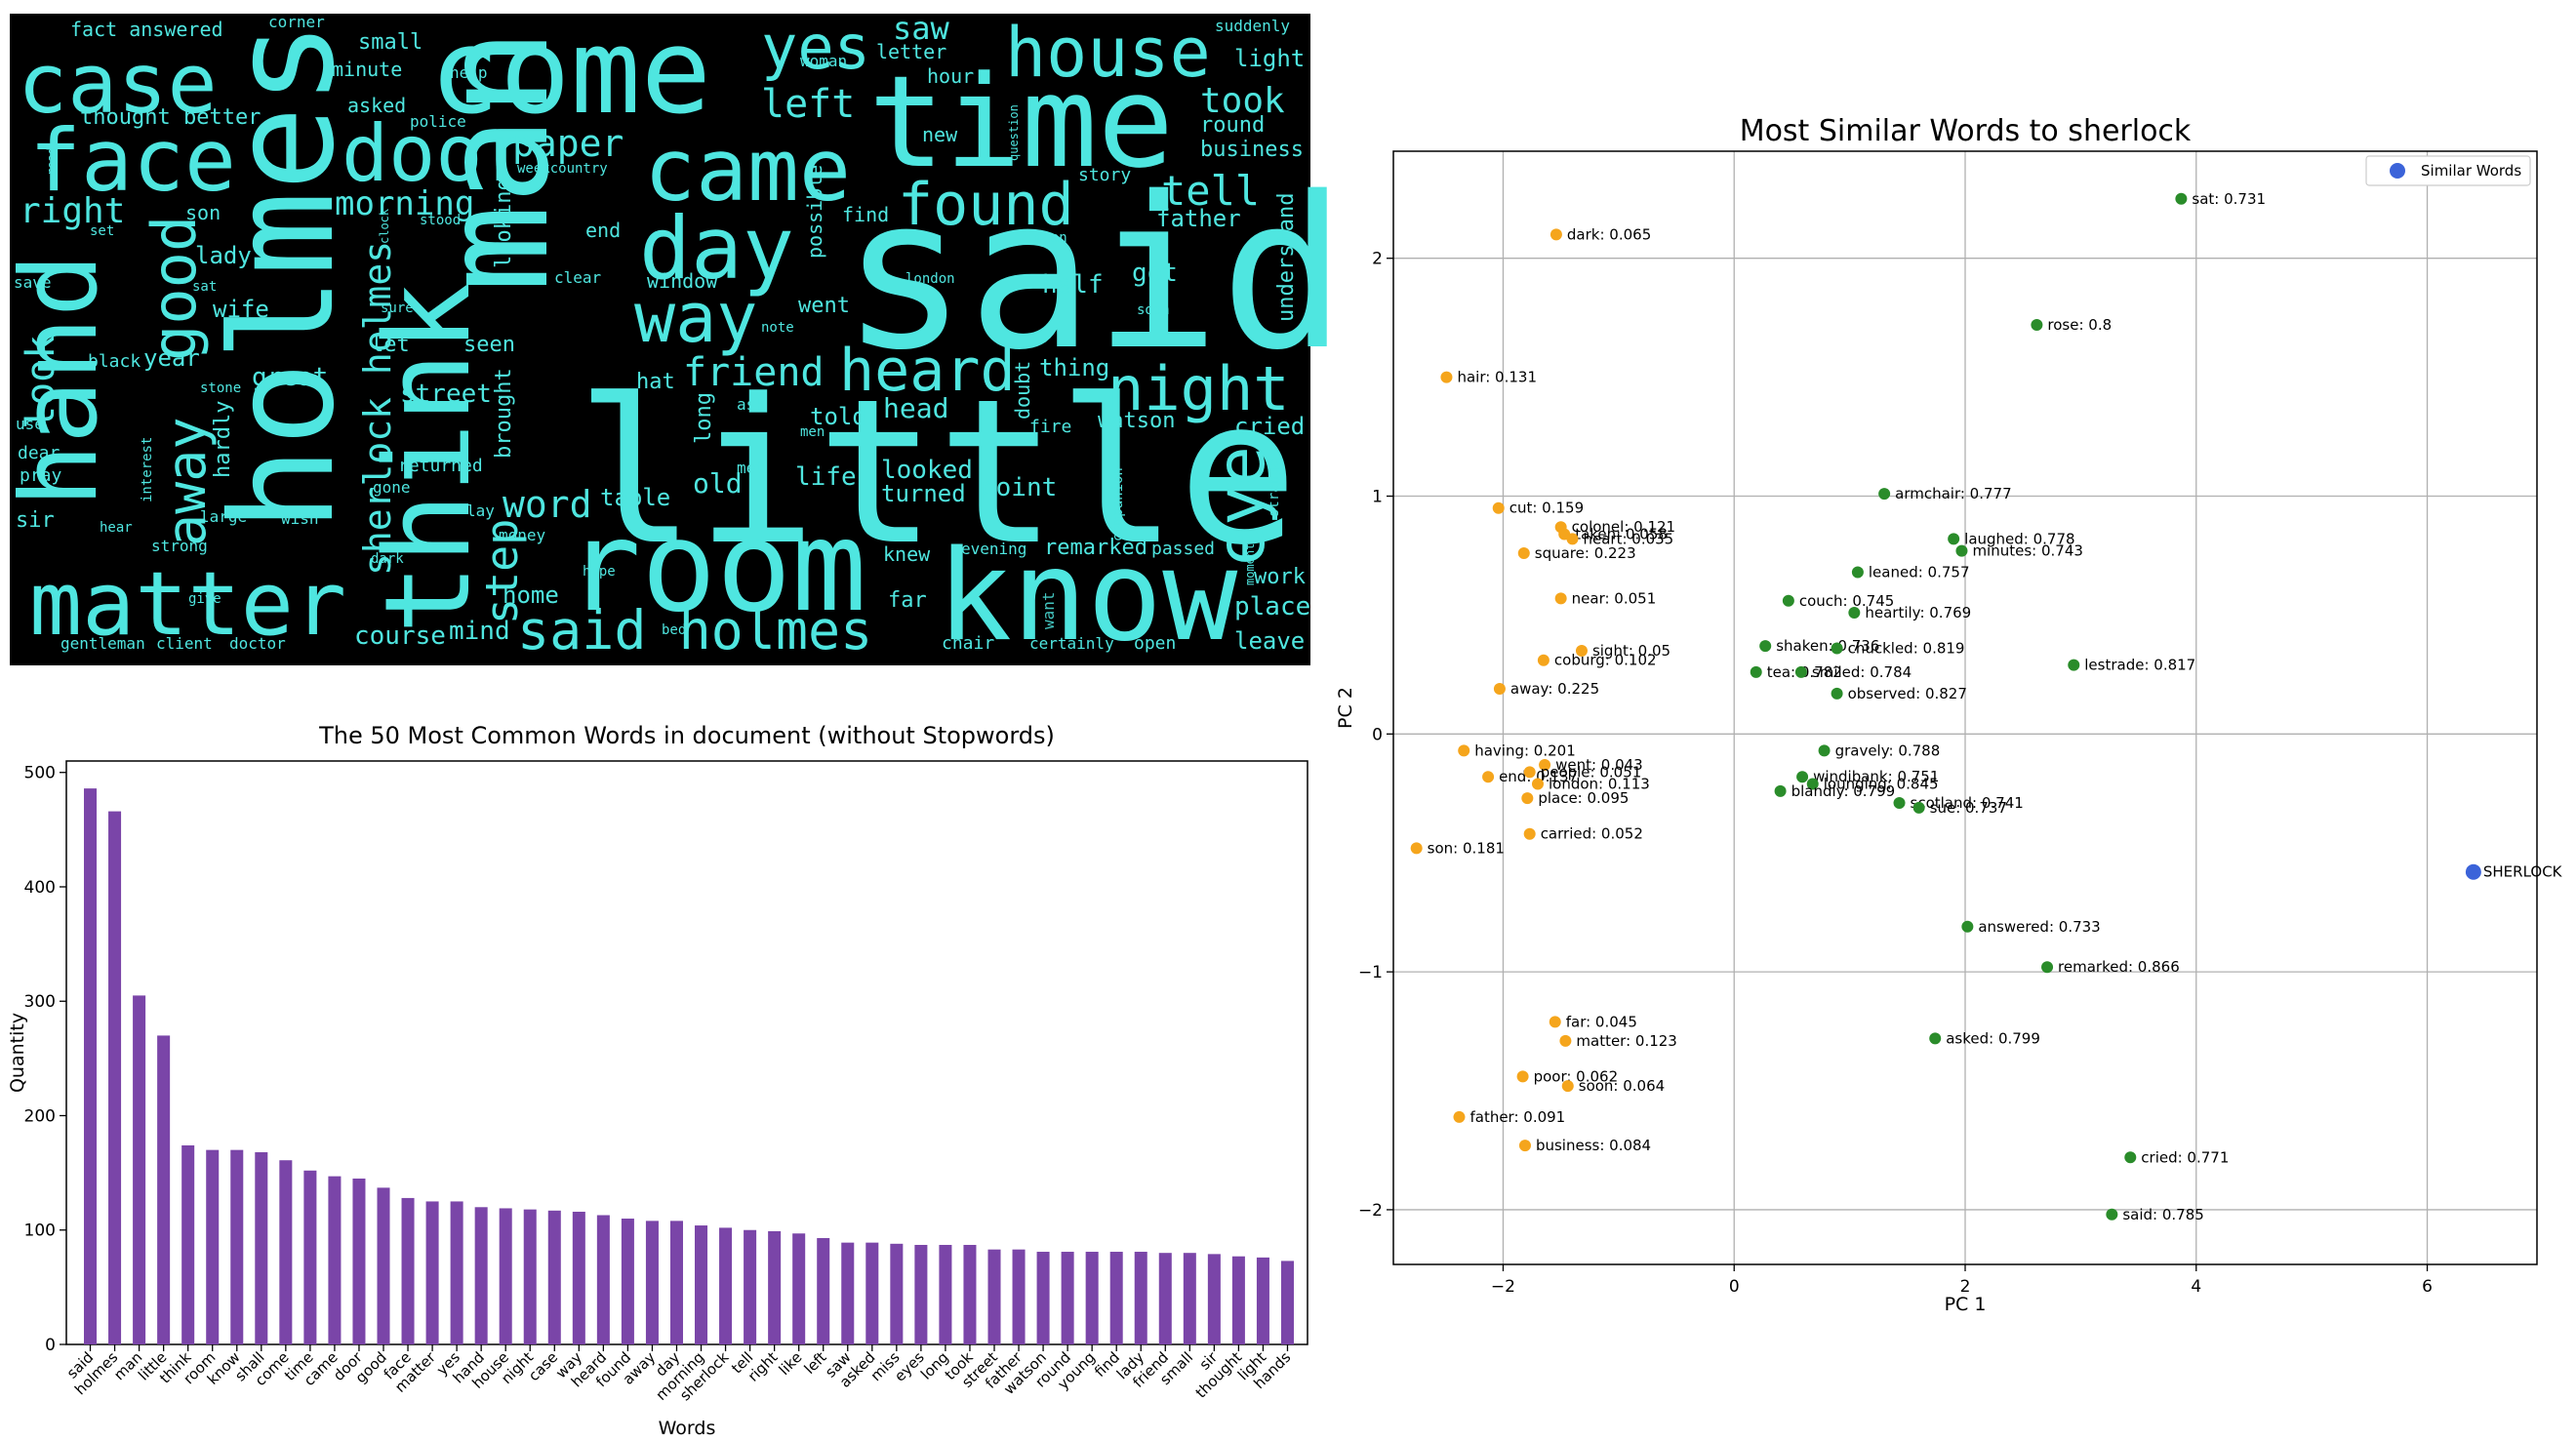 This screenshot has height=1442, width=2576. What do you see at coordinates (1118, 504) in the screenshot?
I see `word-cloud-word: companion` at bounding box center [1118, 504].